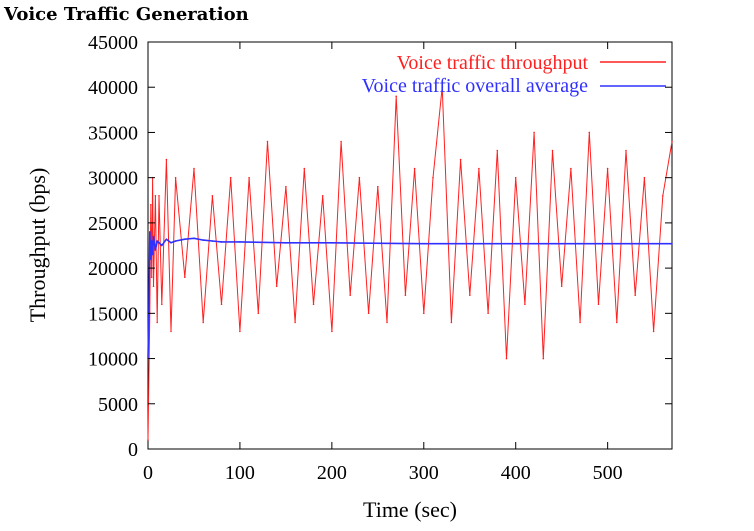  What do you see at coordinates (113, 314) in the screenshot?
I see `y-tick-label: 15000` at bounding box center [113, 314].